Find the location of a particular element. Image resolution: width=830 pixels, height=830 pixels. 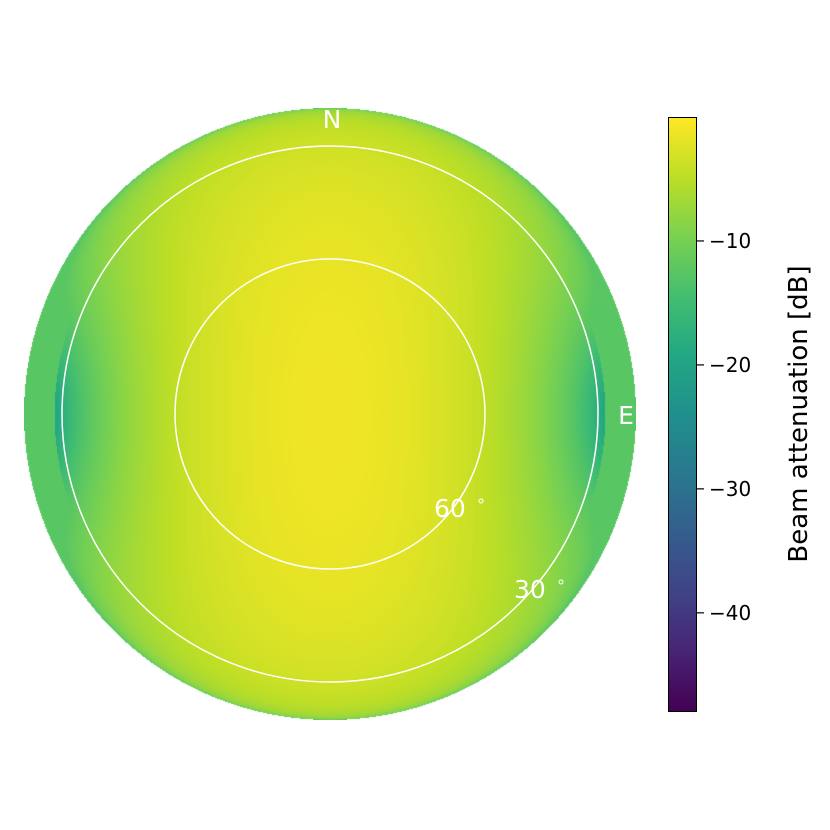

direction-label-east: E is located at coordinates (626, 415).